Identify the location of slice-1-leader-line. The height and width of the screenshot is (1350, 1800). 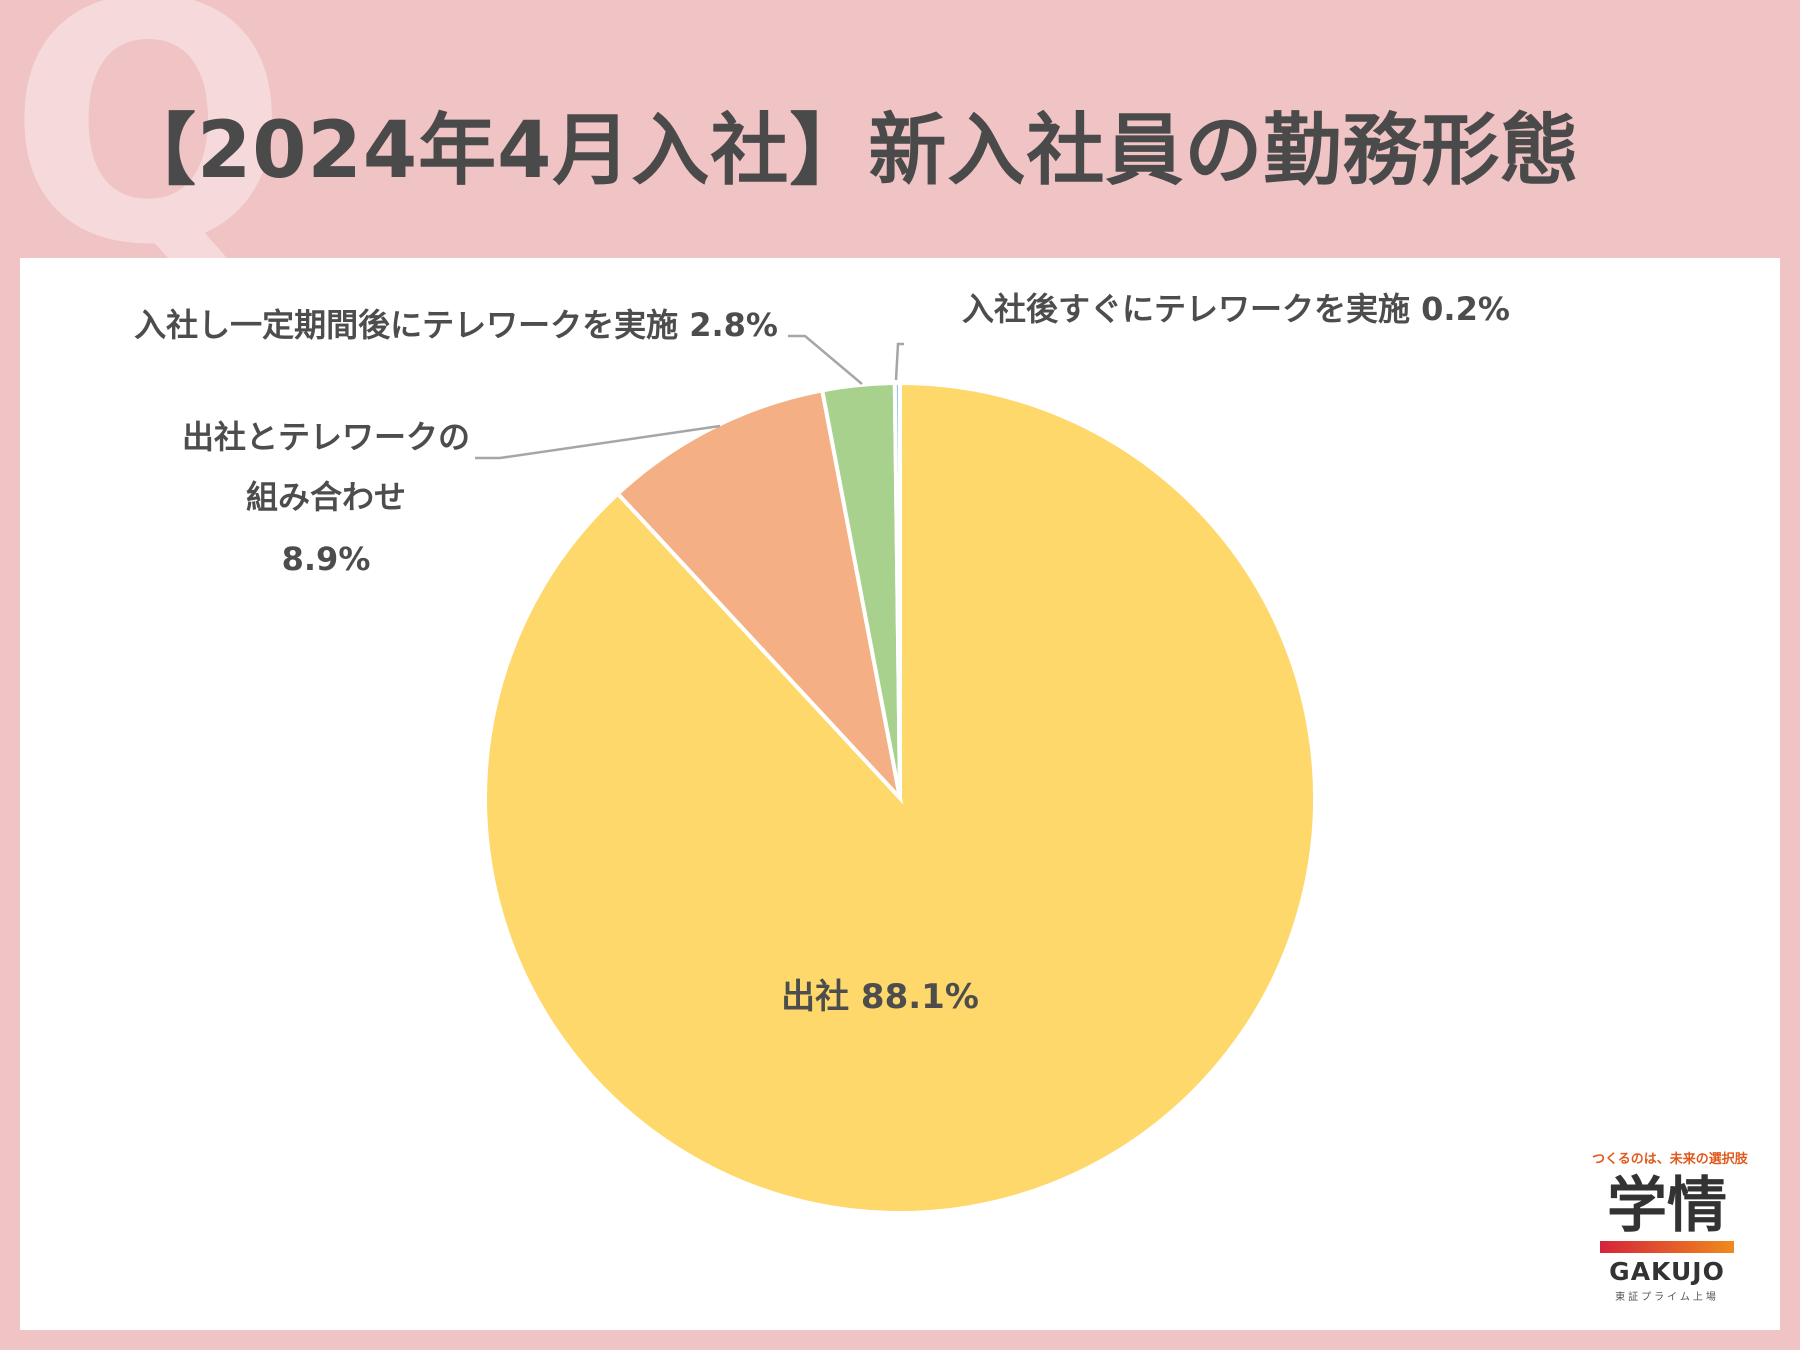
(598, 442).